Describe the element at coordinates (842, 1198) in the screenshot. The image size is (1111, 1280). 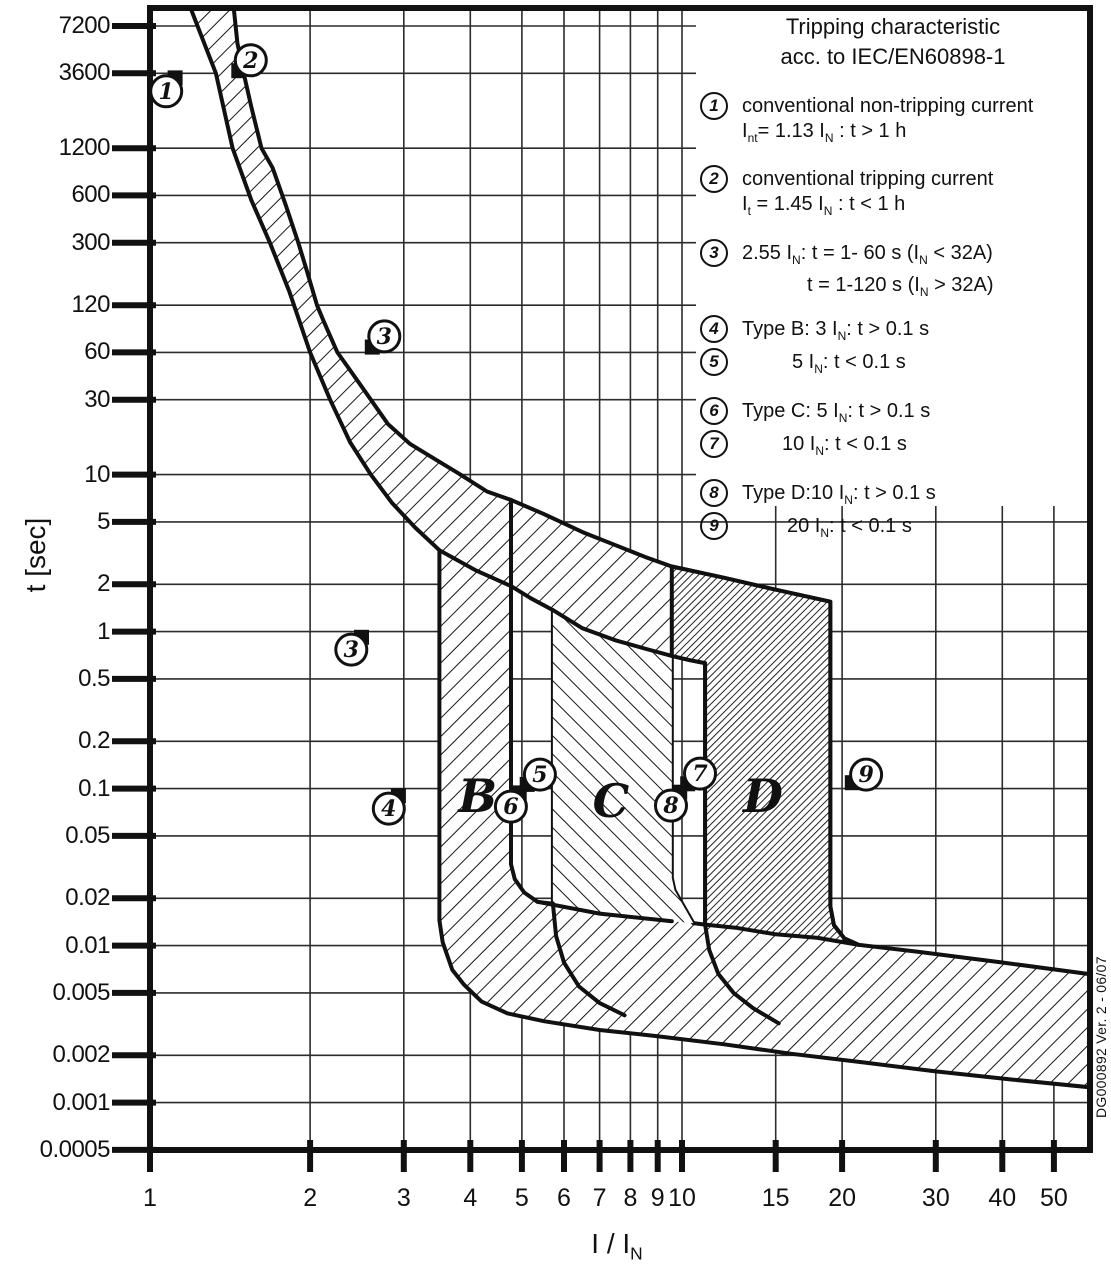
I see `x-tick-label-20: 20` at that location.